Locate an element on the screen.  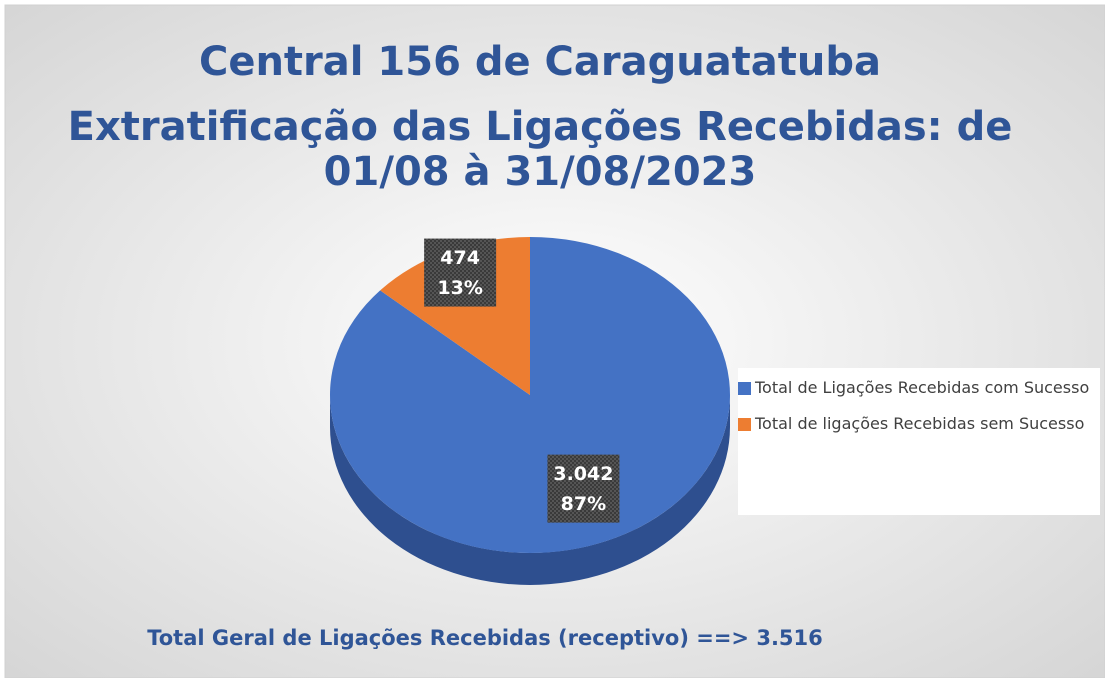
data-label: 474 is located at coordinates (460, 258).